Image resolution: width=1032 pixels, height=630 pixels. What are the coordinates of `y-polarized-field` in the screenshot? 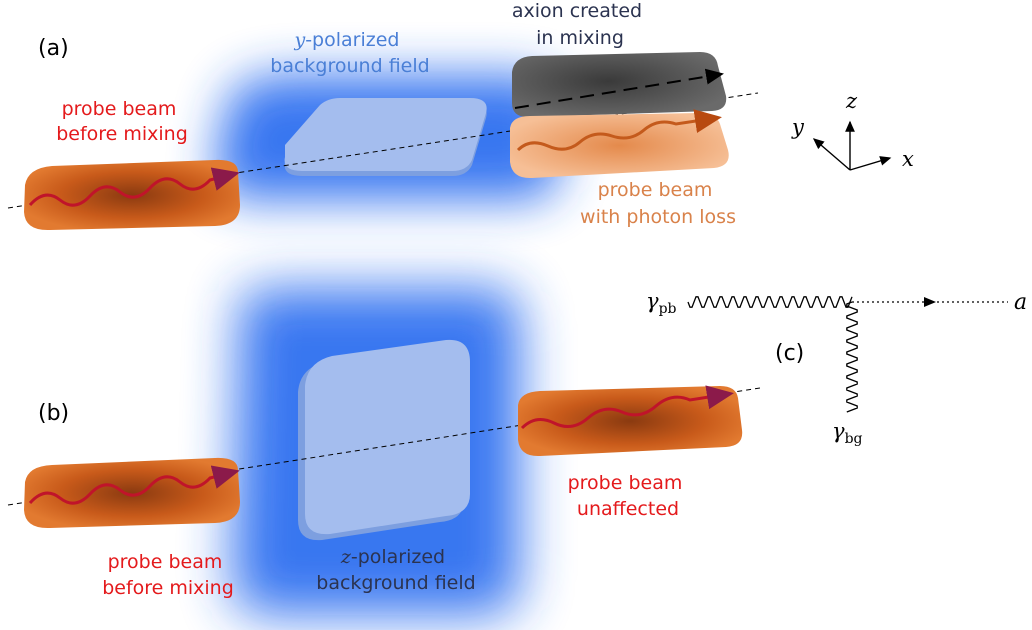 It's located at (387, 137).